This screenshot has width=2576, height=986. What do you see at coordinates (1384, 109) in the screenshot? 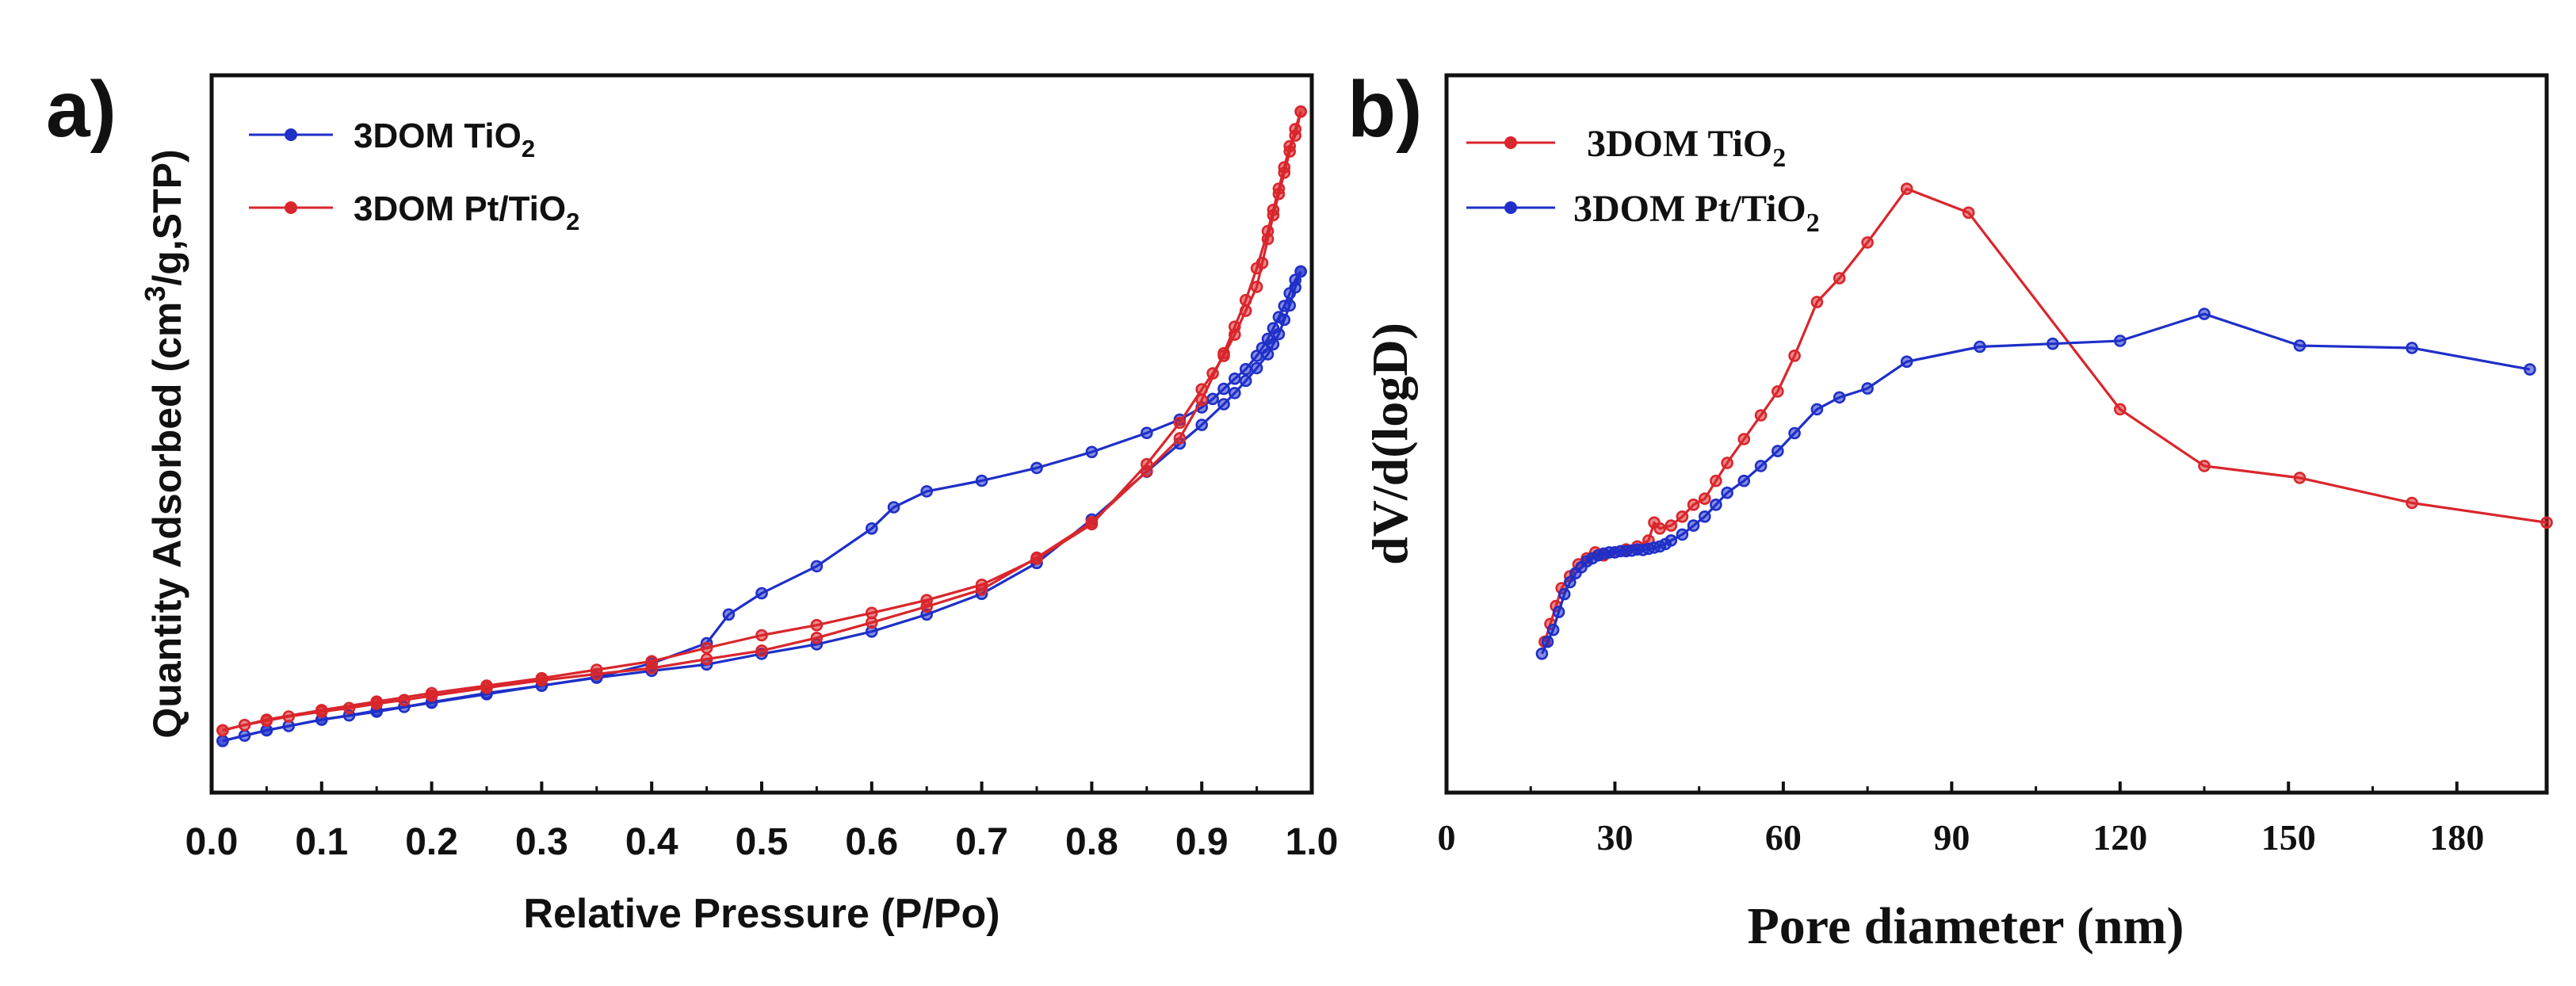
I see `panel-b-label: b)` at bounding box center [1384, 109].